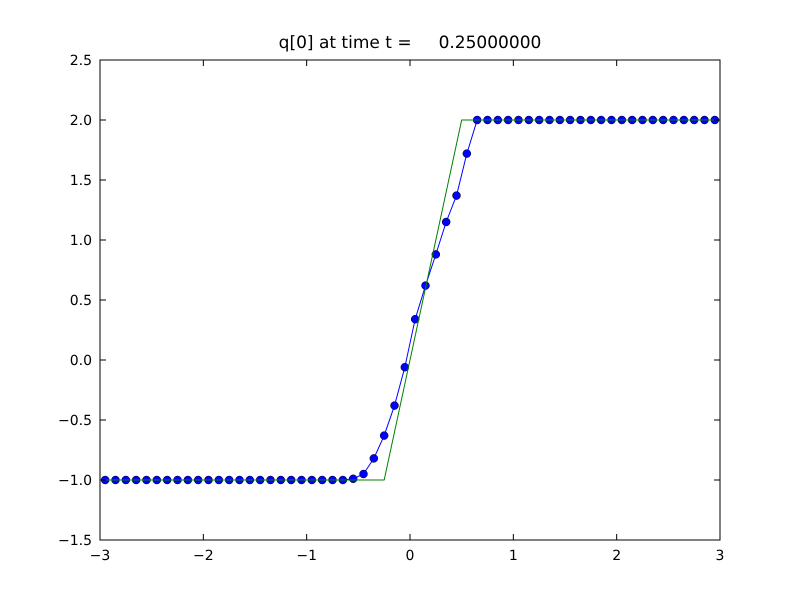  What do you see at coordinates (75, 420) in the screenshot?
I see `y-tick-label: −0.5` at bounding box center [75, 420].